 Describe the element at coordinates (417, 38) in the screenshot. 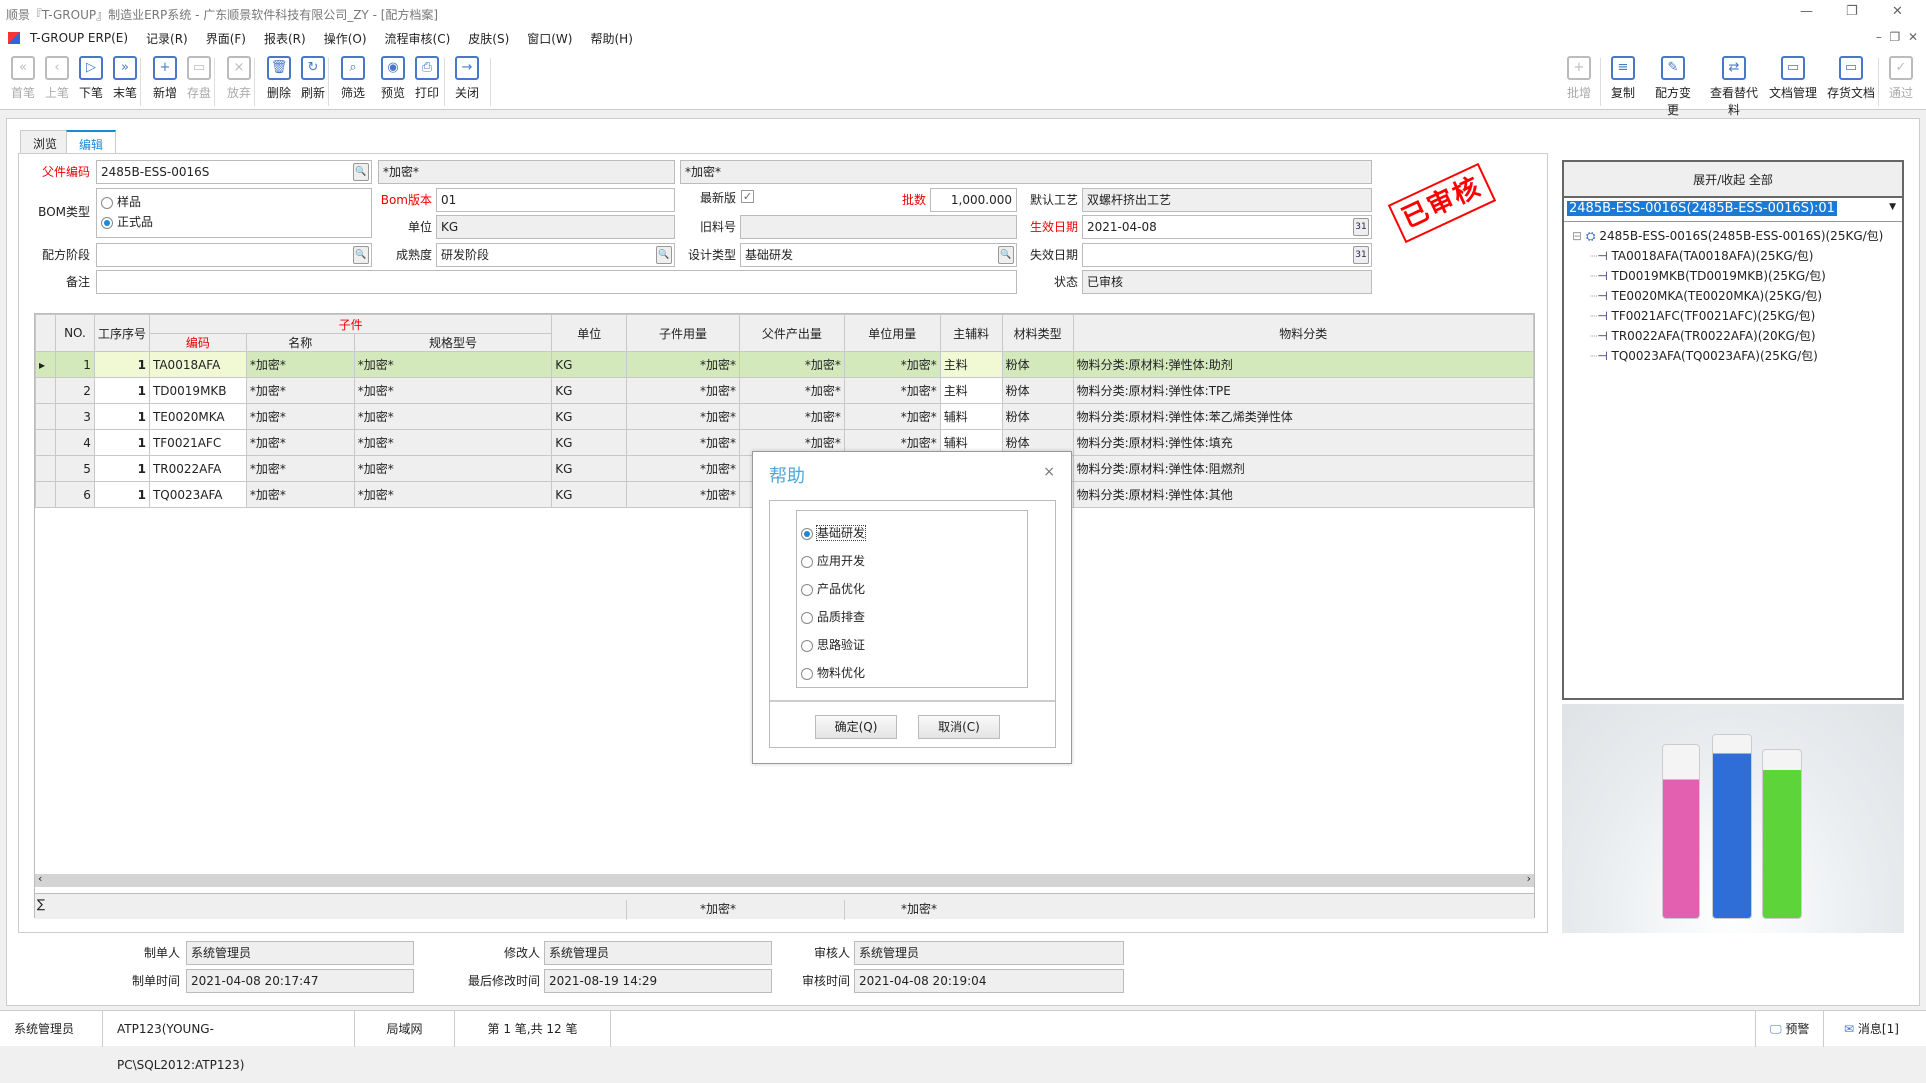

I see `menu-workflow: 流程审核(C)` at that location.